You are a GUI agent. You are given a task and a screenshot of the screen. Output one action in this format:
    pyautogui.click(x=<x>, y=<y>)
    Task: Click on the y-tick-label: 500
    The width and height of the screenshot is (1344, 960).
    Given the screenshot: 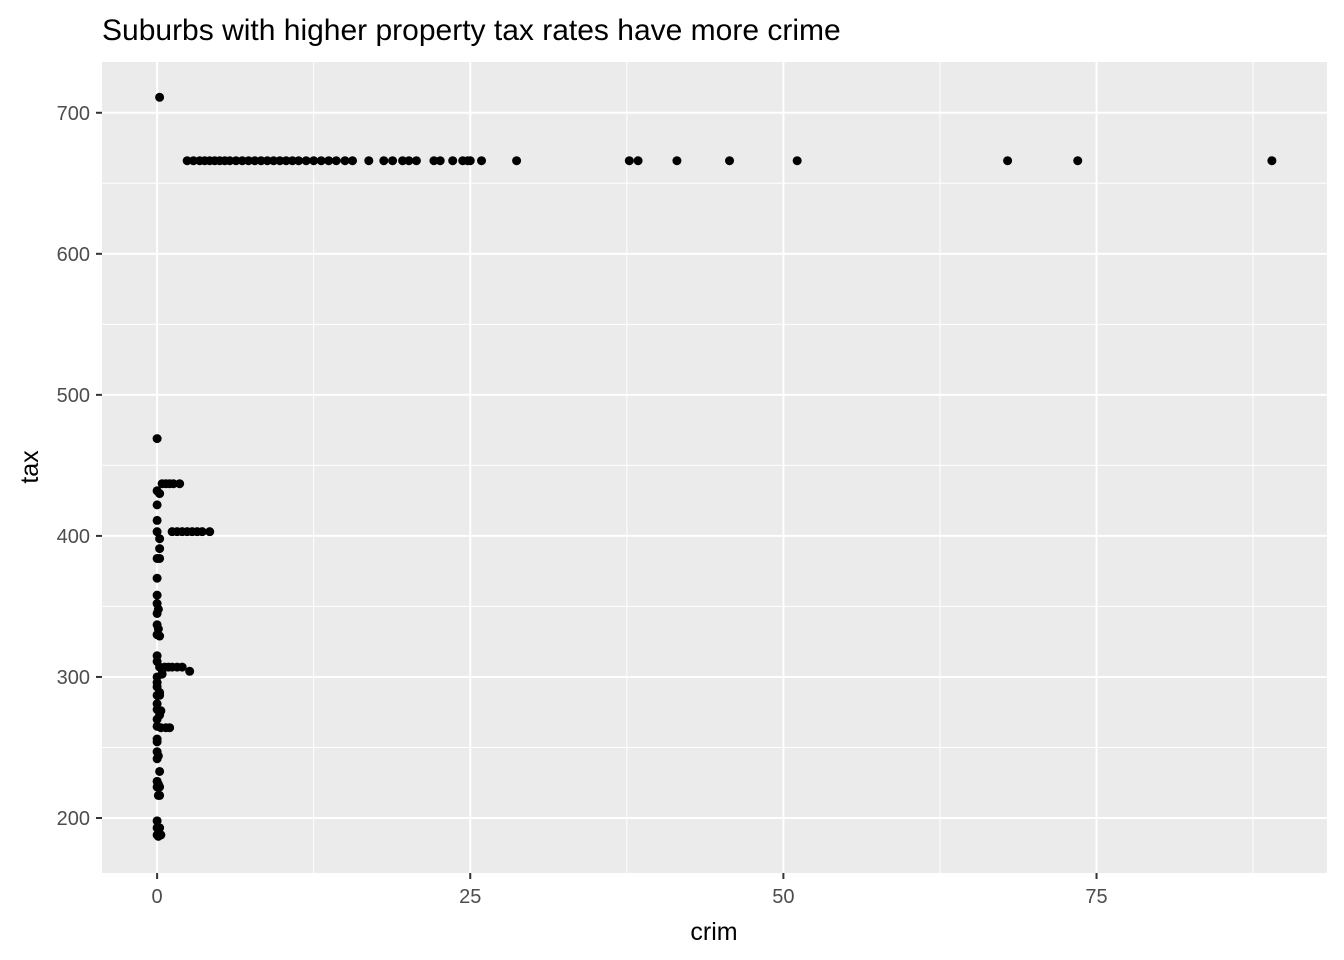 What is the action you would take?
    pyautogui.click(x=73, y=396)
    